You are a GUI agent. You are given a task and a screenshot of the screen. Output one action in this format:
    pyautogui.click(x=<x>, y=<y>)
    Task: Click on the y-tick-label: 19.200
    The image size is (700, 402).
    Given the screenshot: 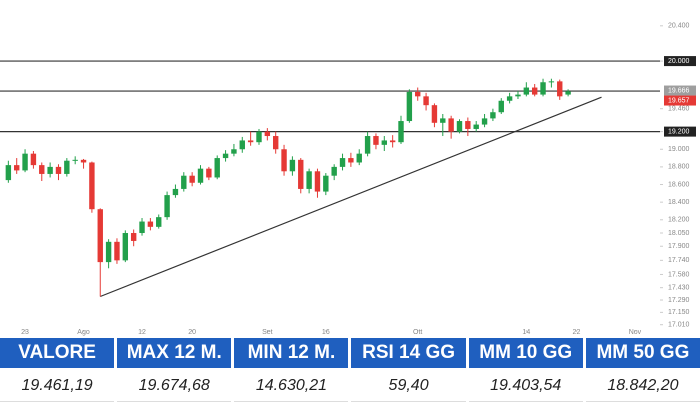 What is the action you would take?
    pyautogui.click(x=679, y=131)
    